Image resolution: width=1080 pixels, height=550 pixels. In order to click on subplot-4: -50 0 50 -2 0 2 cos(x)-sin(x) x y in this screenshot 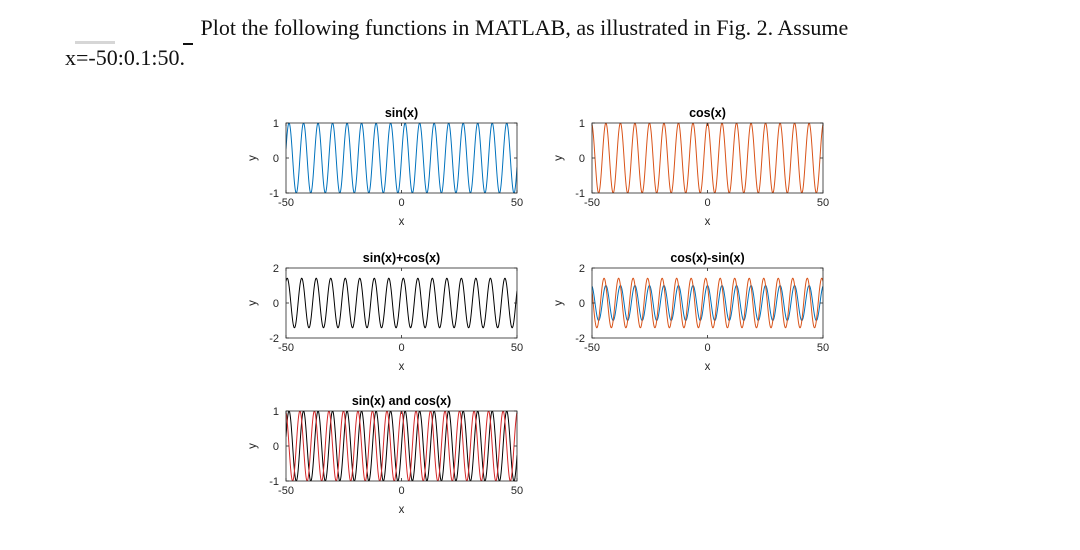, I will do `click(691, 312)`.